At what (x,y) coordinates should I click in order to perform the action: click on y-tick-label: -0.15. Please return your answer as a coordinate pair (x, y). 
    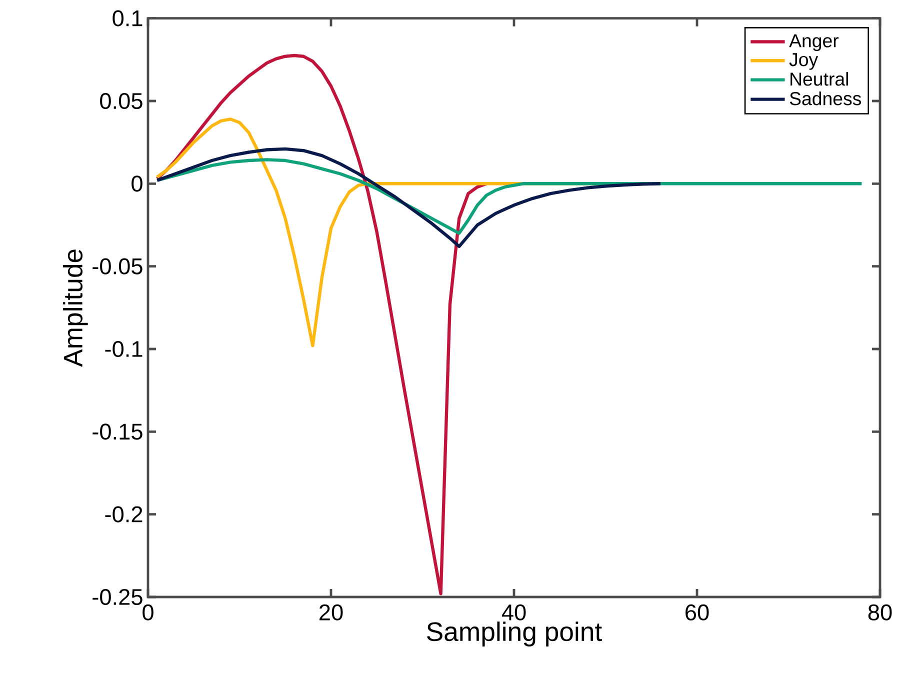
    Looking at the image, I should click on (117, 432).